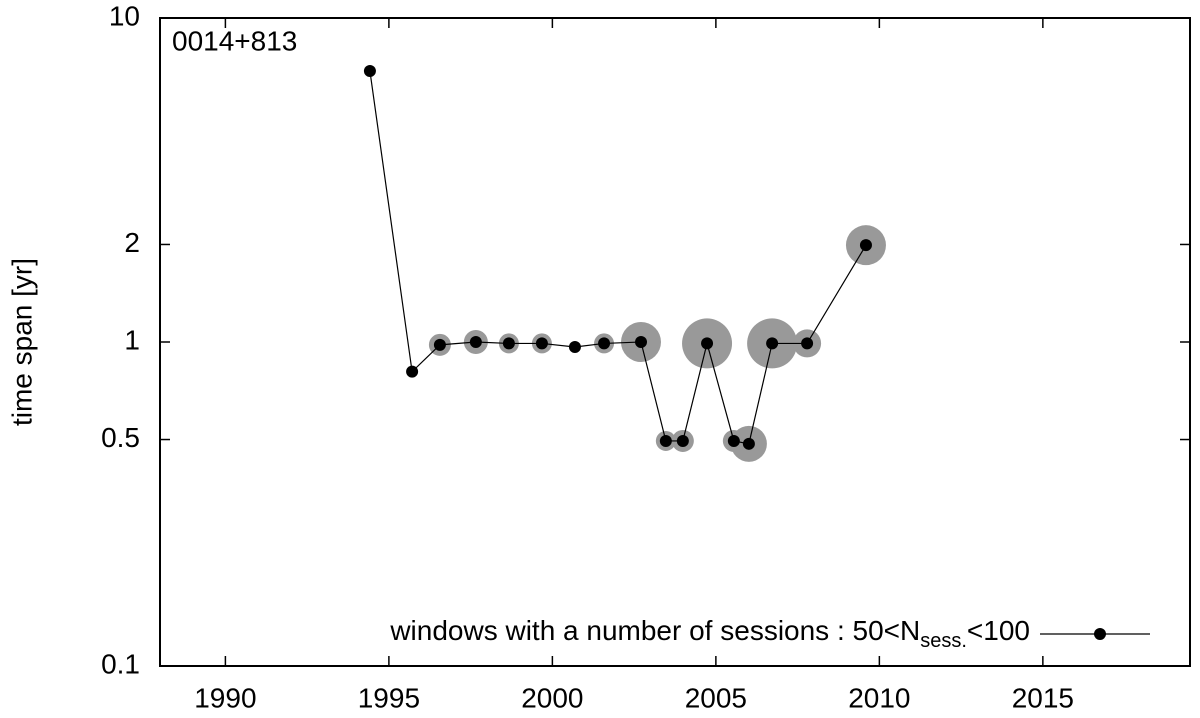  Describe the element at coordinates (132, 339) in the screenshot. I see `y-tick-label: 1` at that location.